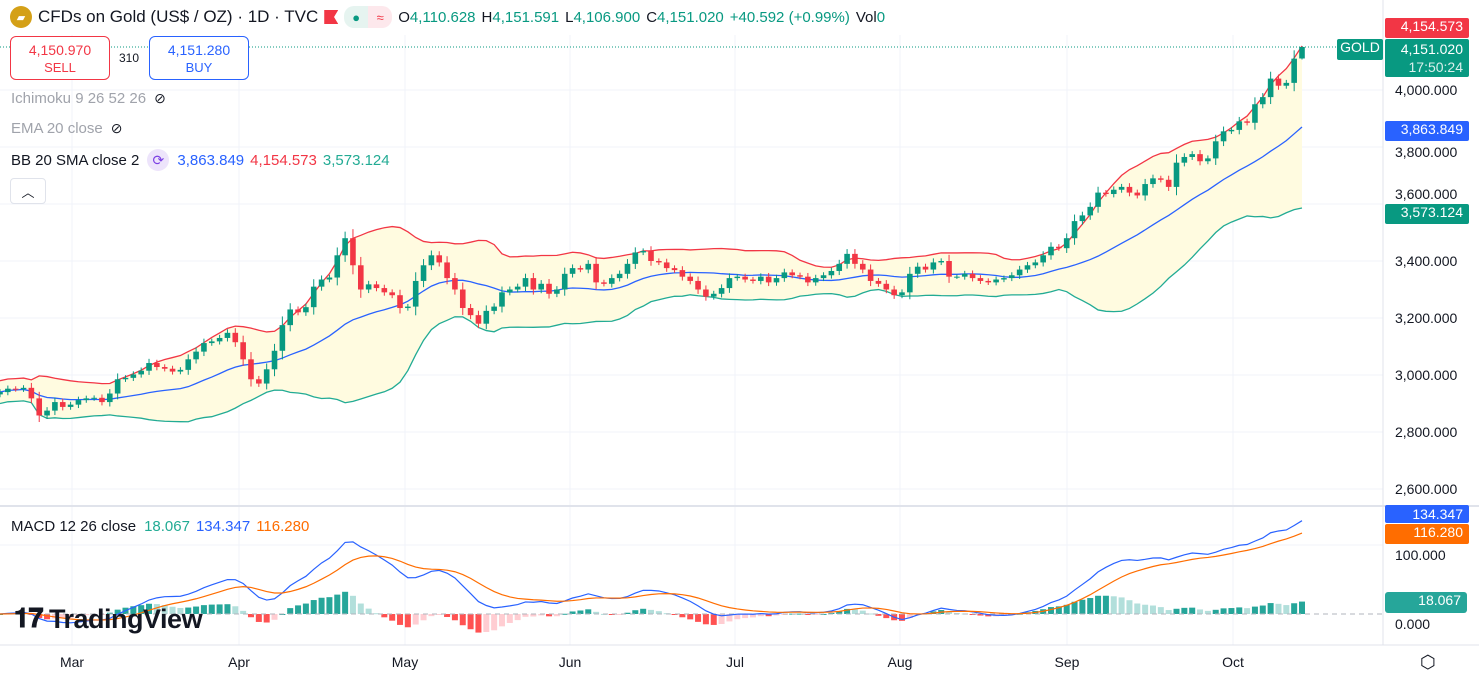 The image size is (1479, 678). What do you see at coordinates (108, 618) in the screenshot?
I see `tradingview-logo: 𝟏𝟕 TradingView` at bounding box center [108, 618].